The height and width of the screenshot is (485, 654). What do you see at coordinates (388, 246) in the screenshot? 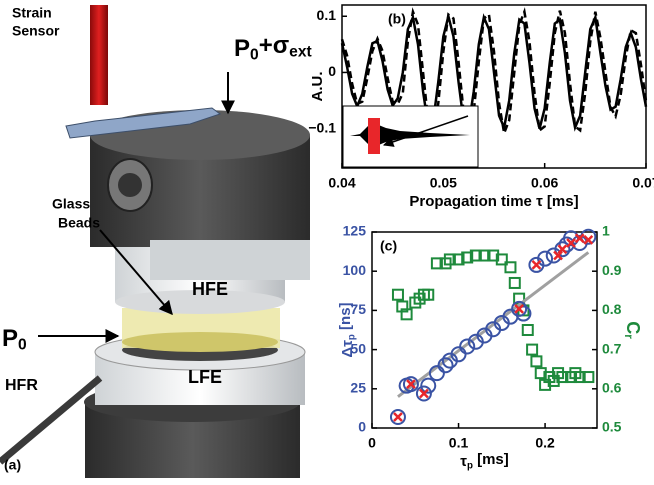
I see `chart-title: (c)` at bounding box center [388, 246].